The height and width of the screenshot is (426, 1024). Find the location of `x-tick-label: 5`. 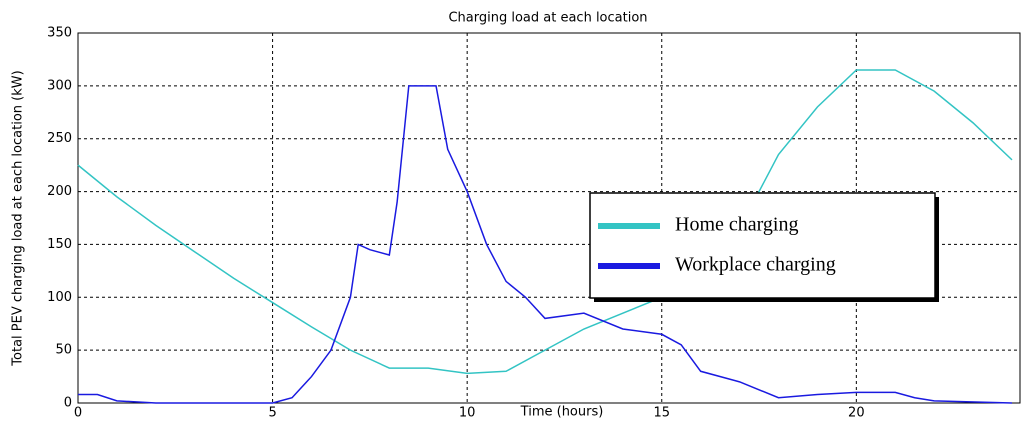

x-tick-label: 5 is located at coordinates (272, 413).